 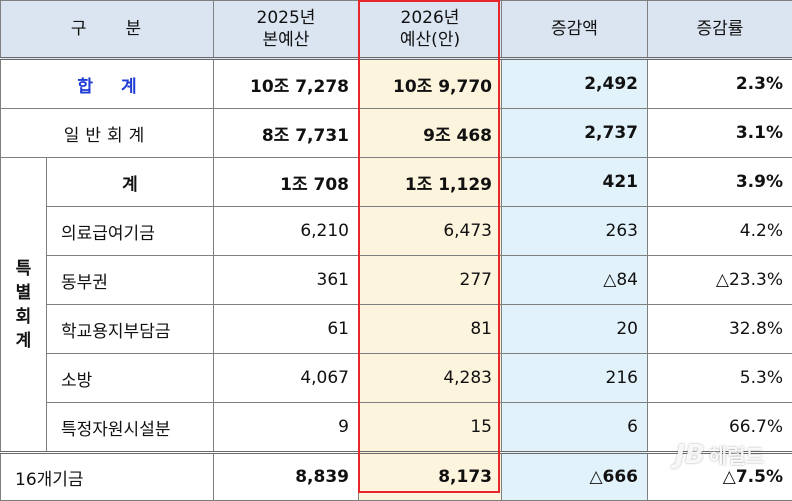 What do you see at coordinates (430, 18) in the screenshot?
I see `header-2026-year: 2026년` at bounding box center [430, 18].